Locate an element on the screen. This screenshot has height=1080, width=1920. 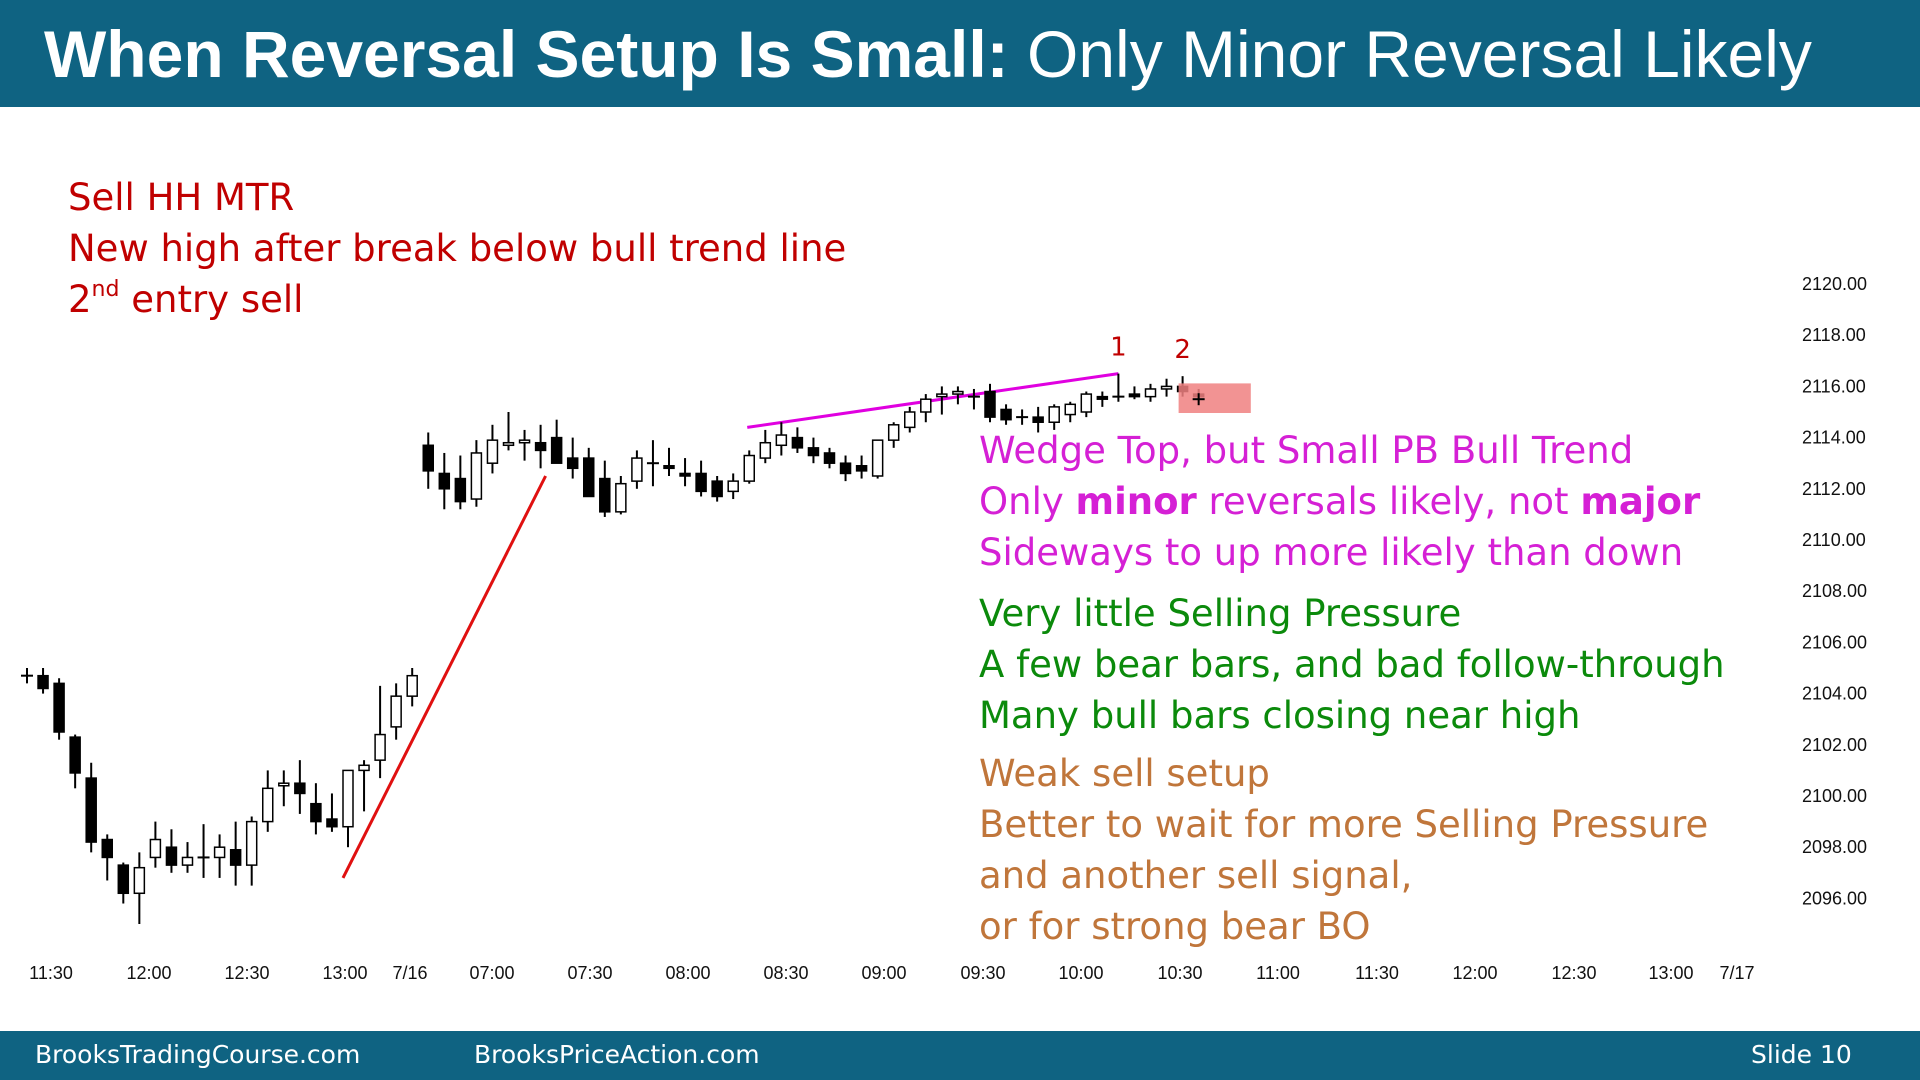
minor-prefix: Only is located at coordinates (1027, 501).